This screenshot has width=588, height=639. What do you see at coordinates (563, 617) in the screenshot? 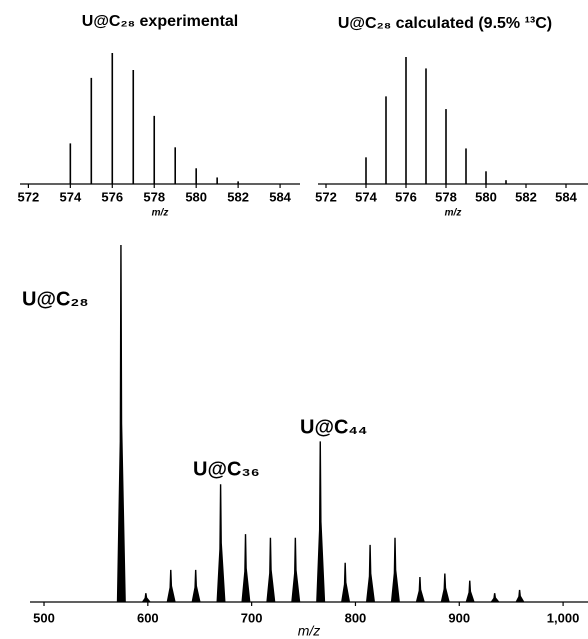
I see `x-tick-label: 1,000` at bounding box center [563, 617].